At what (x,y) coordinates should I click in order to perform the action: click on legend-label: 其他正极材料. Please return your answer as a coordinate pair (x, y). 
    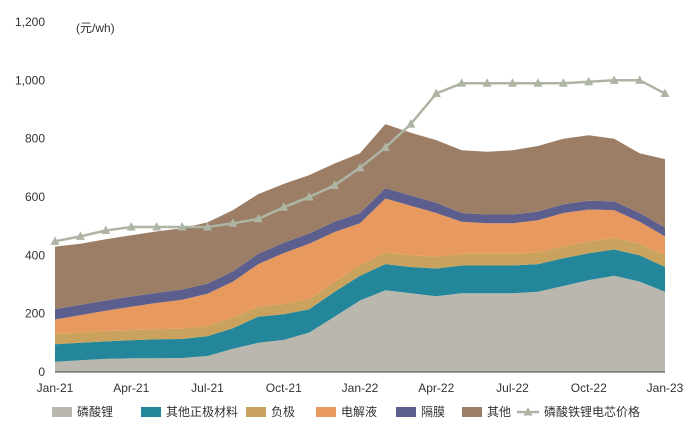
    Looking at the image, I should click on (202, 412).